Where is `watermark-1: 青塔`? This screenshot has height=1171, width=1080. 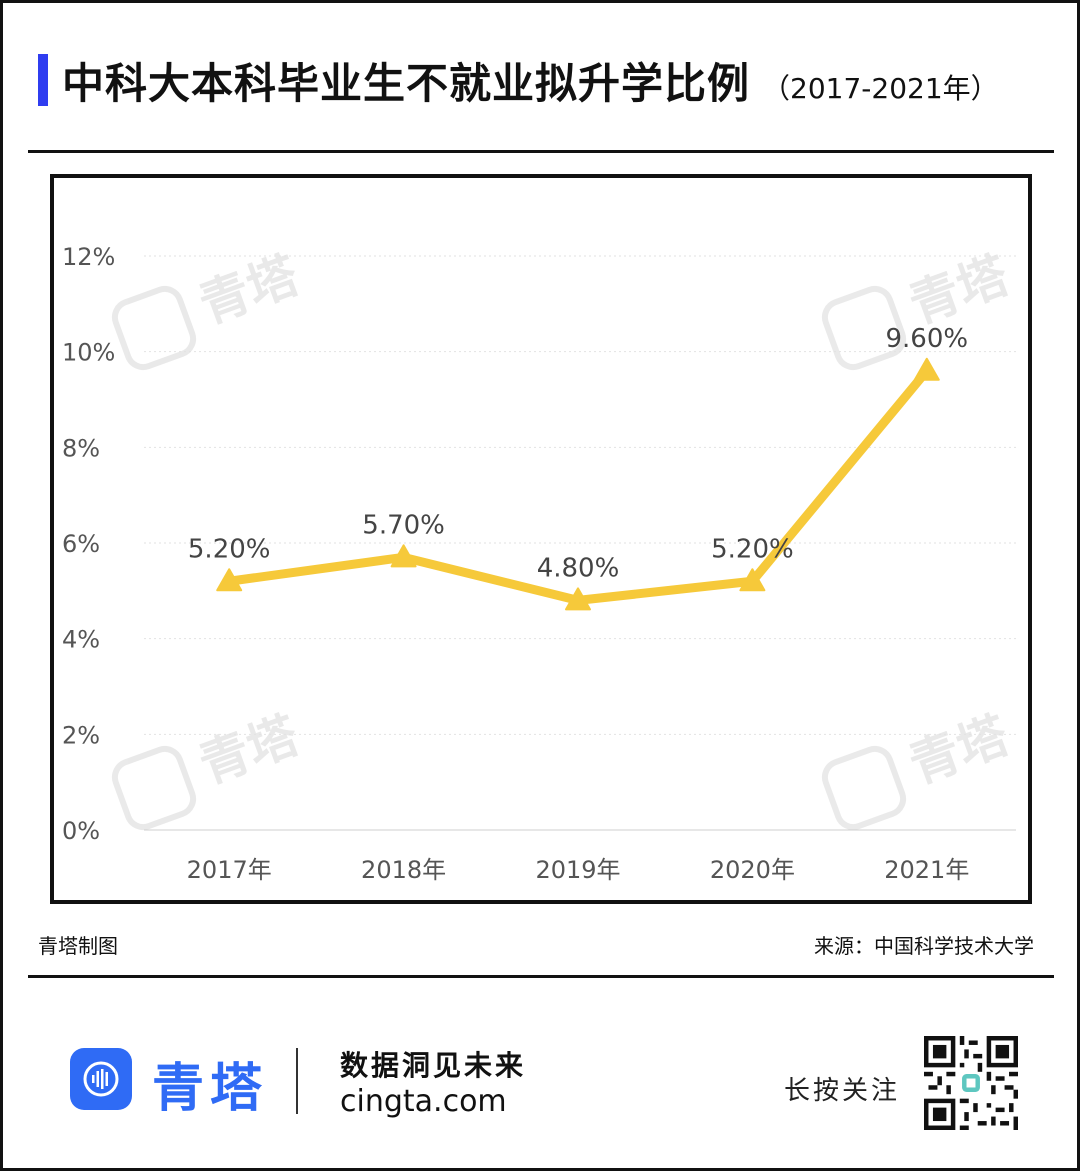
watermark-1: 青塔 is located at coordinates (209, 308).